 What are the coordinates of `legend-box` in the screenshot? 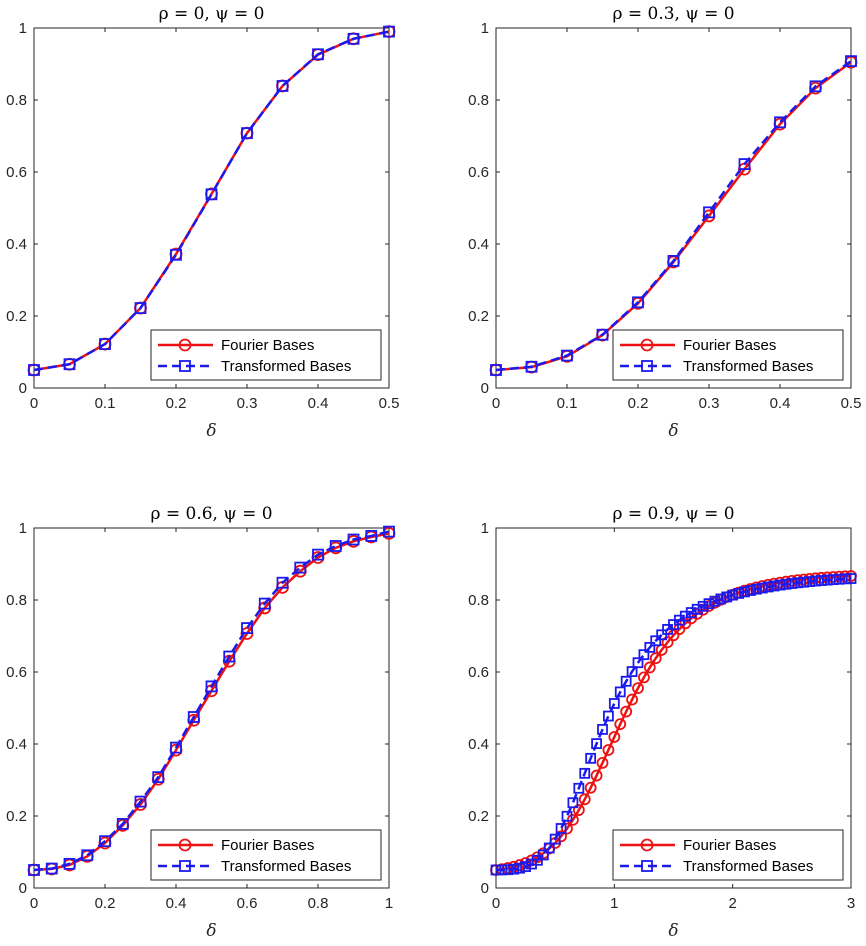 It's located at (266, 855).